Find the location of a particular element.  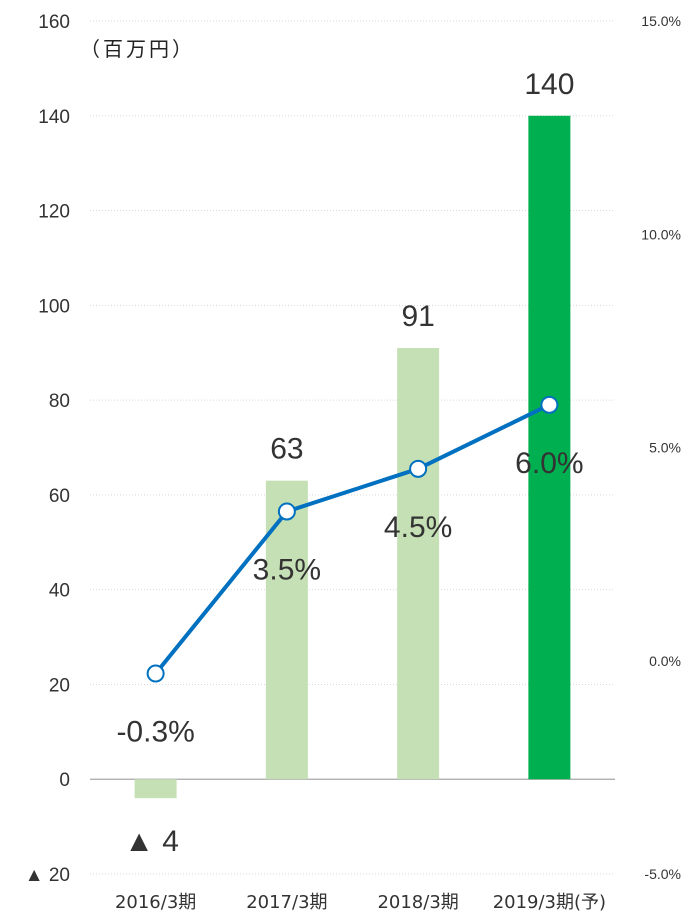

bar-value-label: 91 is located at coordinates (417, 316).